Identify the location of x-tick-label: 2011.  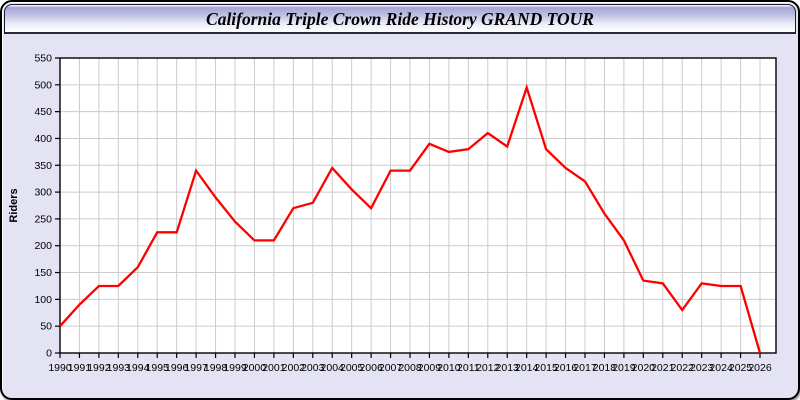
(468, 368).